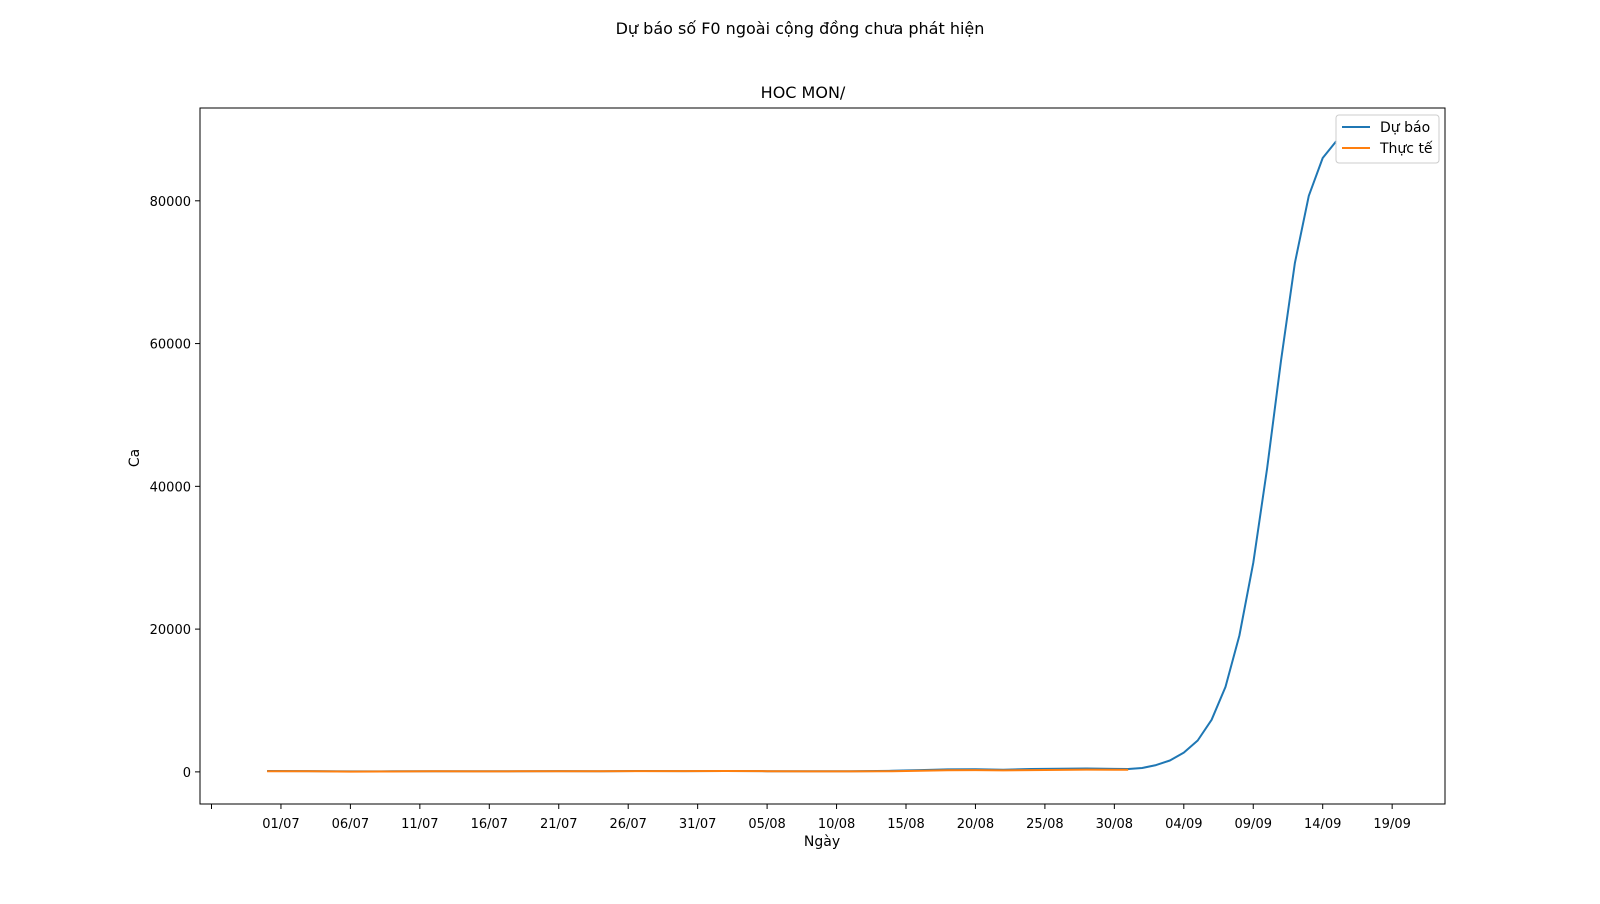 The width and height of the screenshot is (1600, 904). What do you see at coordinates (170, 630) in the screenshot?
I see `y-tick-label: 20000` at bounding box center [170, 630].